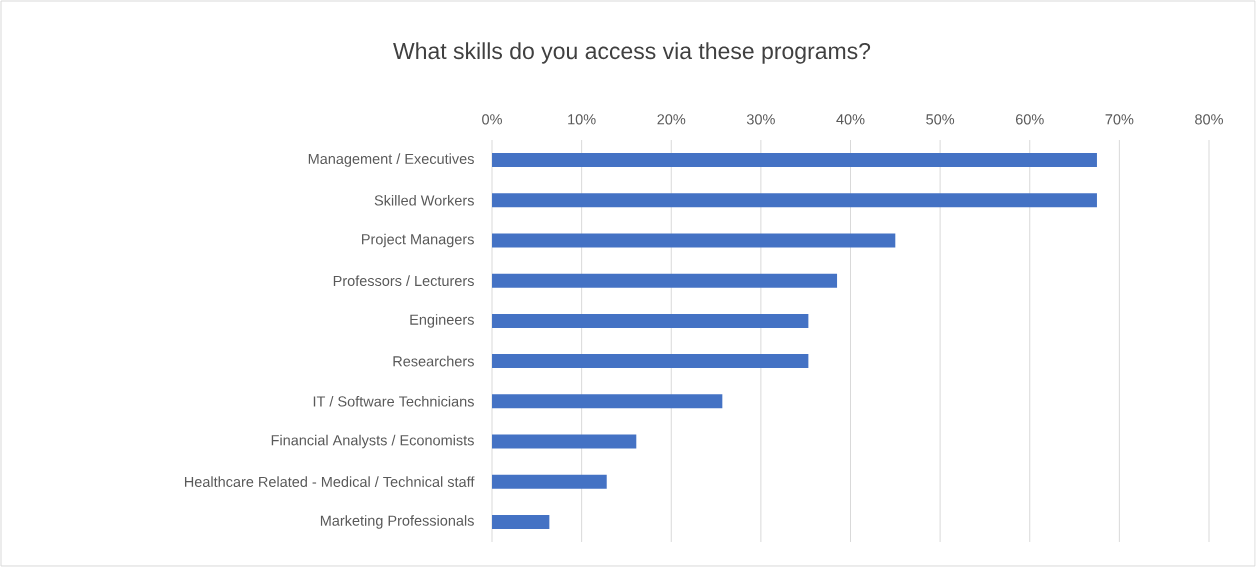 The image size is (1256, 567). Describe the element at coordinates (403, 281) in the screenshot. I see `y-tick-label: Professors / Lecturers` at that location.